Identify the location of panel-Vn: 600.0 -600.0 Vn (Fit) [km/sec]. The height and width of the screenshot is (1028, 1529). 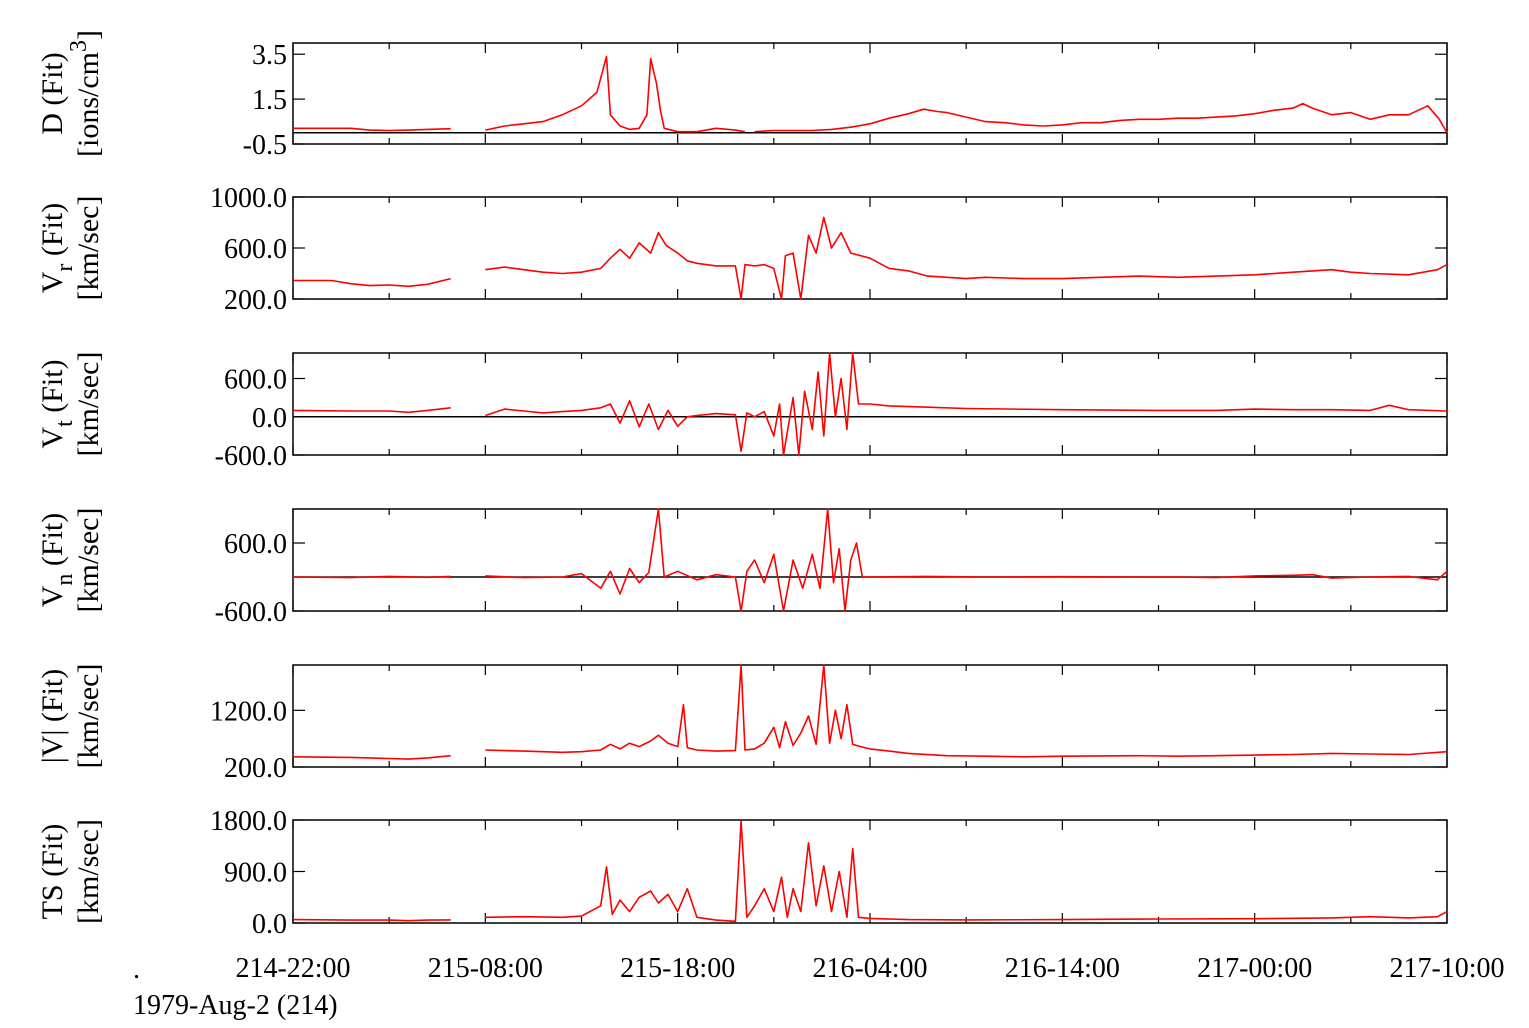
(742, 568).